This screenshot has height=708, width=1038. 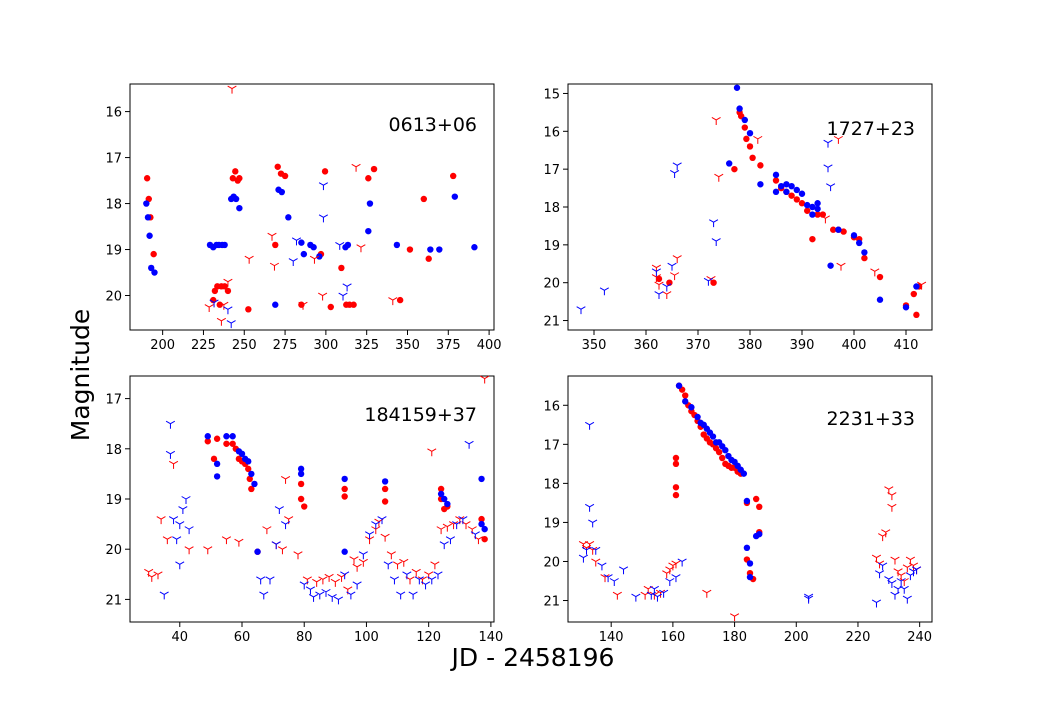 I want to click on y-tick-label: 16, so click(x=551, y=406).